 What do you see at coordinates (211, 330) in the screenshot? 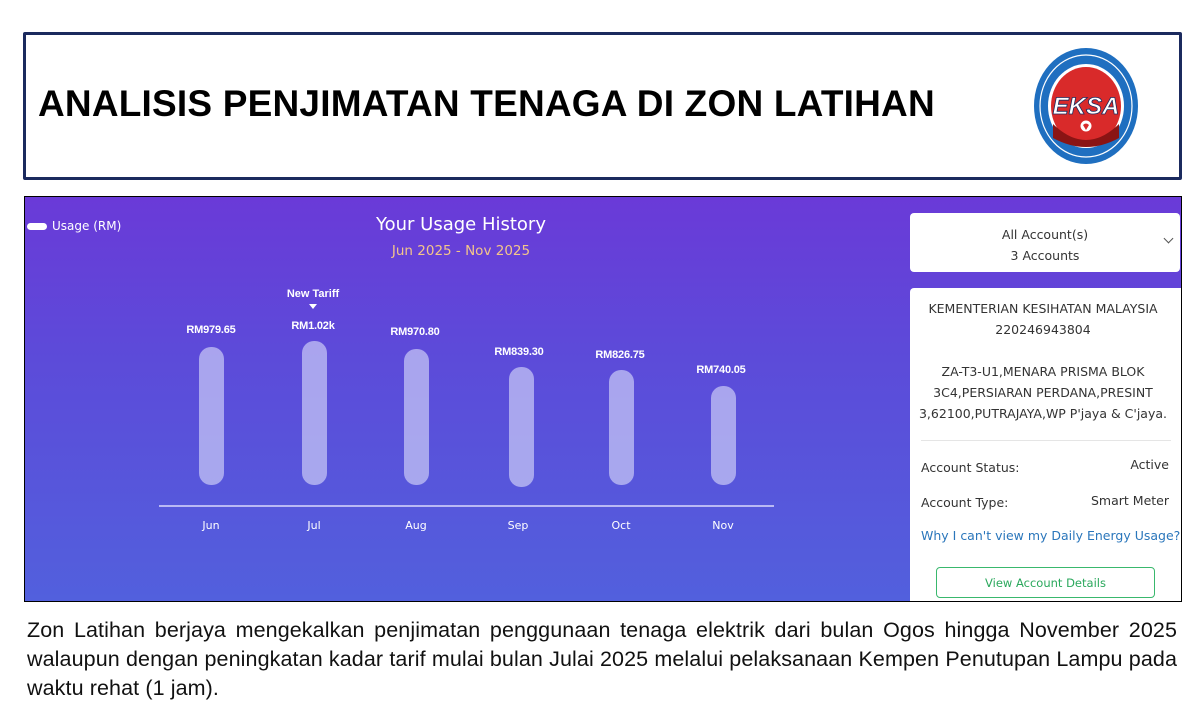
I see `bar-value-label: RM979.65` at bounding box center [211, 330].